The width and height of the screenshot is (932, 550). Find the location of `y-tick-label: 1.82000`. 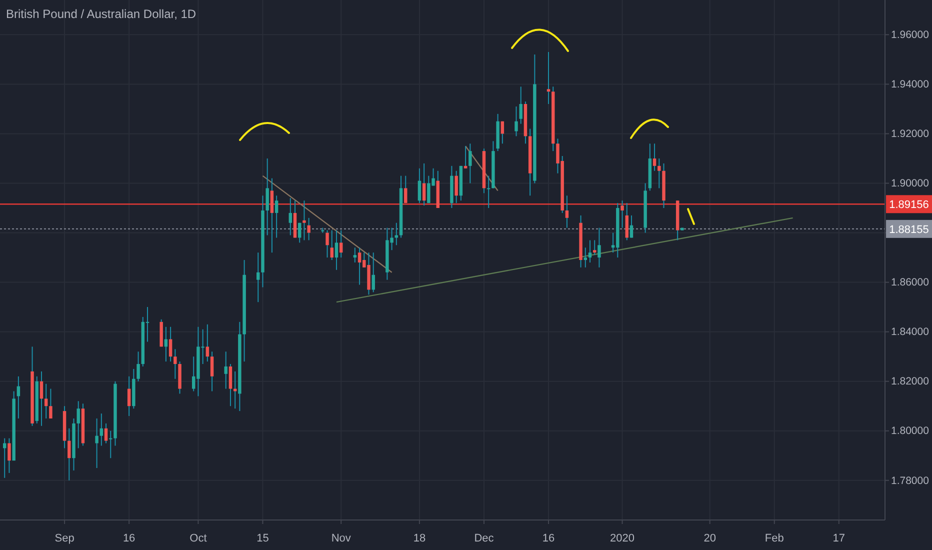

y-tick-label: 1.82000 is located at coordinates (910, 382).